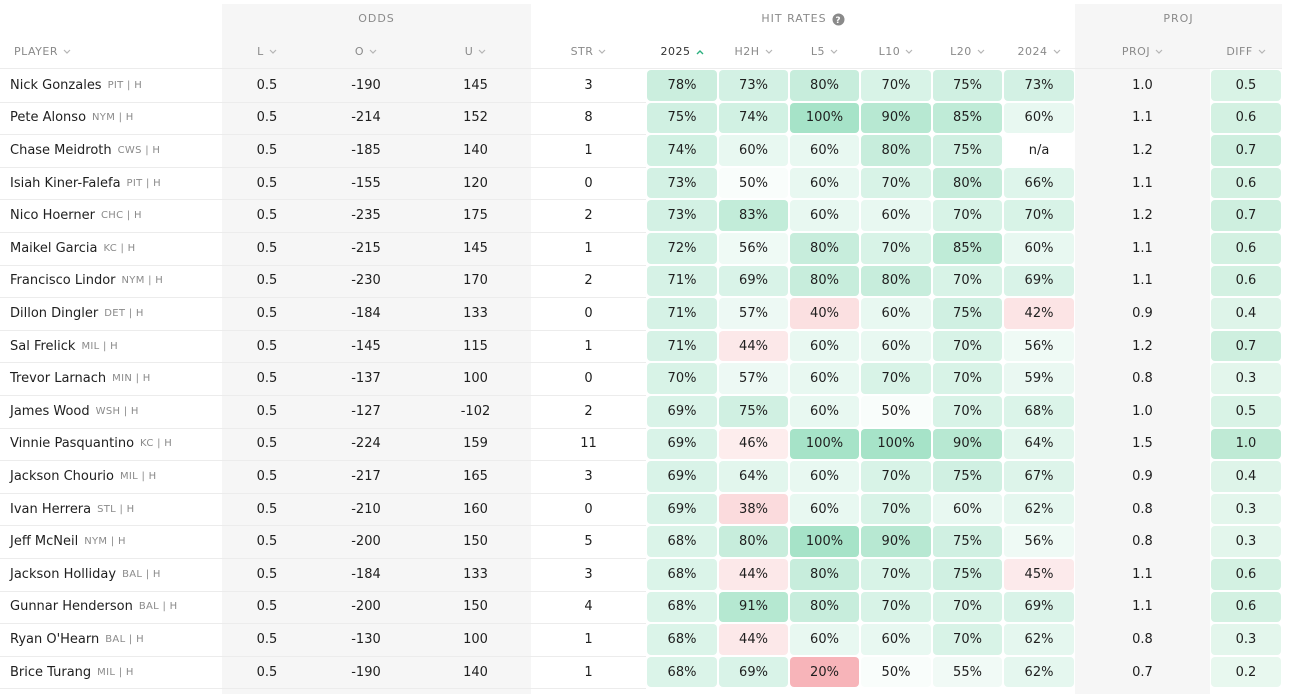  Describe the element at coordinates (1039, 444) in the screenshot. I see `heat-cell: 64%` at that location.